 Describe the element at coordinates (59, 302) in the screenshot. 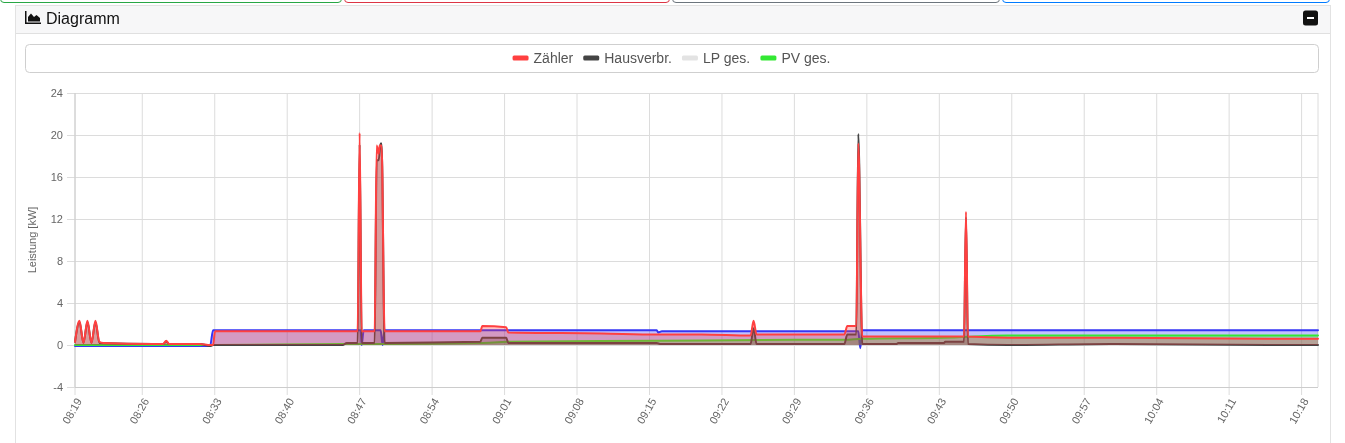

I see `y-tick-label: 4` at that location.